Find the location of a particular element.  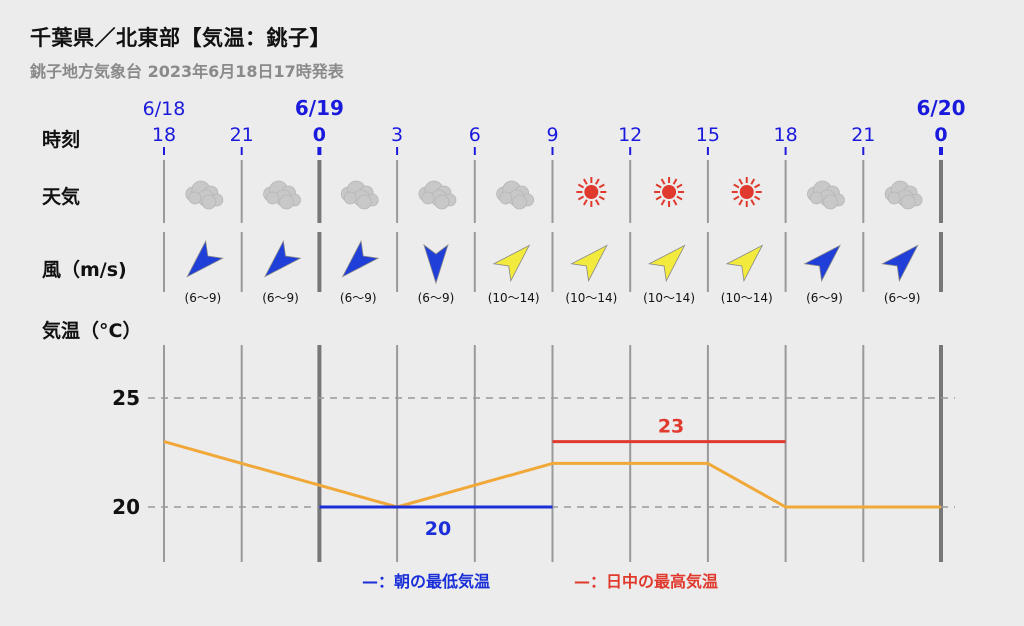

hour-label: 3 is located at coordinates (397, 135).